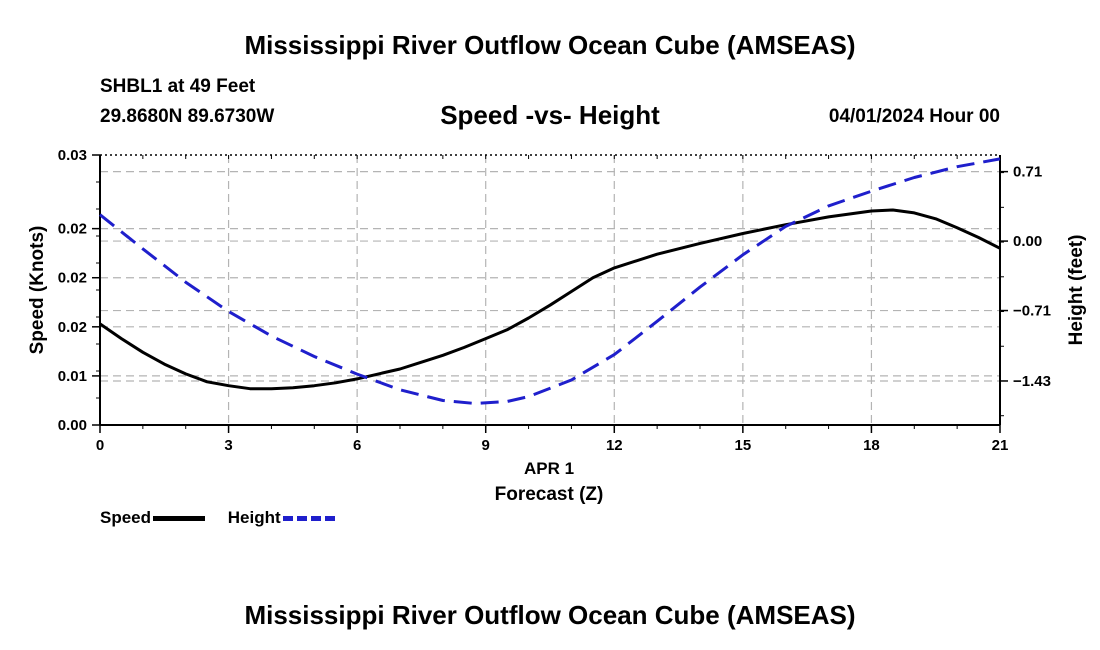  What do you see at coordinates (100, 445) in the screenshot?
I see `x-tick-label: 0` at bounding box center [100, 445].